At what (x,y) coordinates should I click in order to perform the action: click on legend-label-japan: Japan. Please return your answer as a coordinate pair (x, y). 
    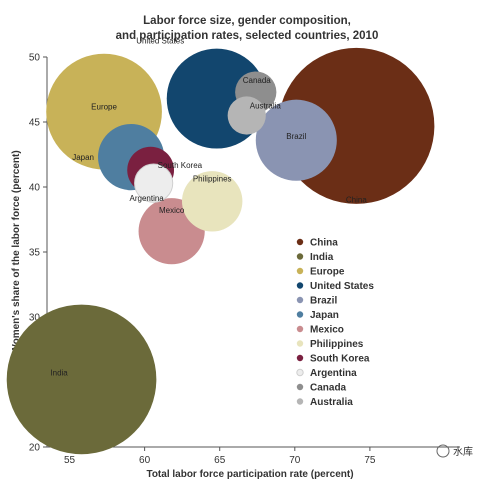
    Looking at the image, I should click on (324, 315).